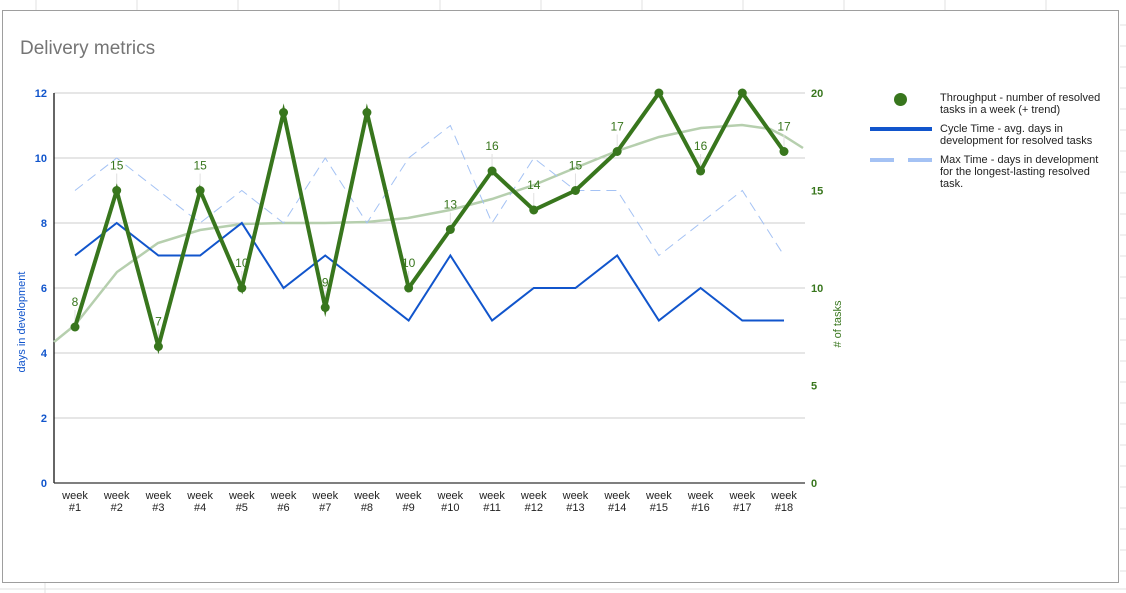  What do you see at coordinates (534, 508) in the screenshot?
I see `x-axis-label: #12` at bounding box center [534, 508].